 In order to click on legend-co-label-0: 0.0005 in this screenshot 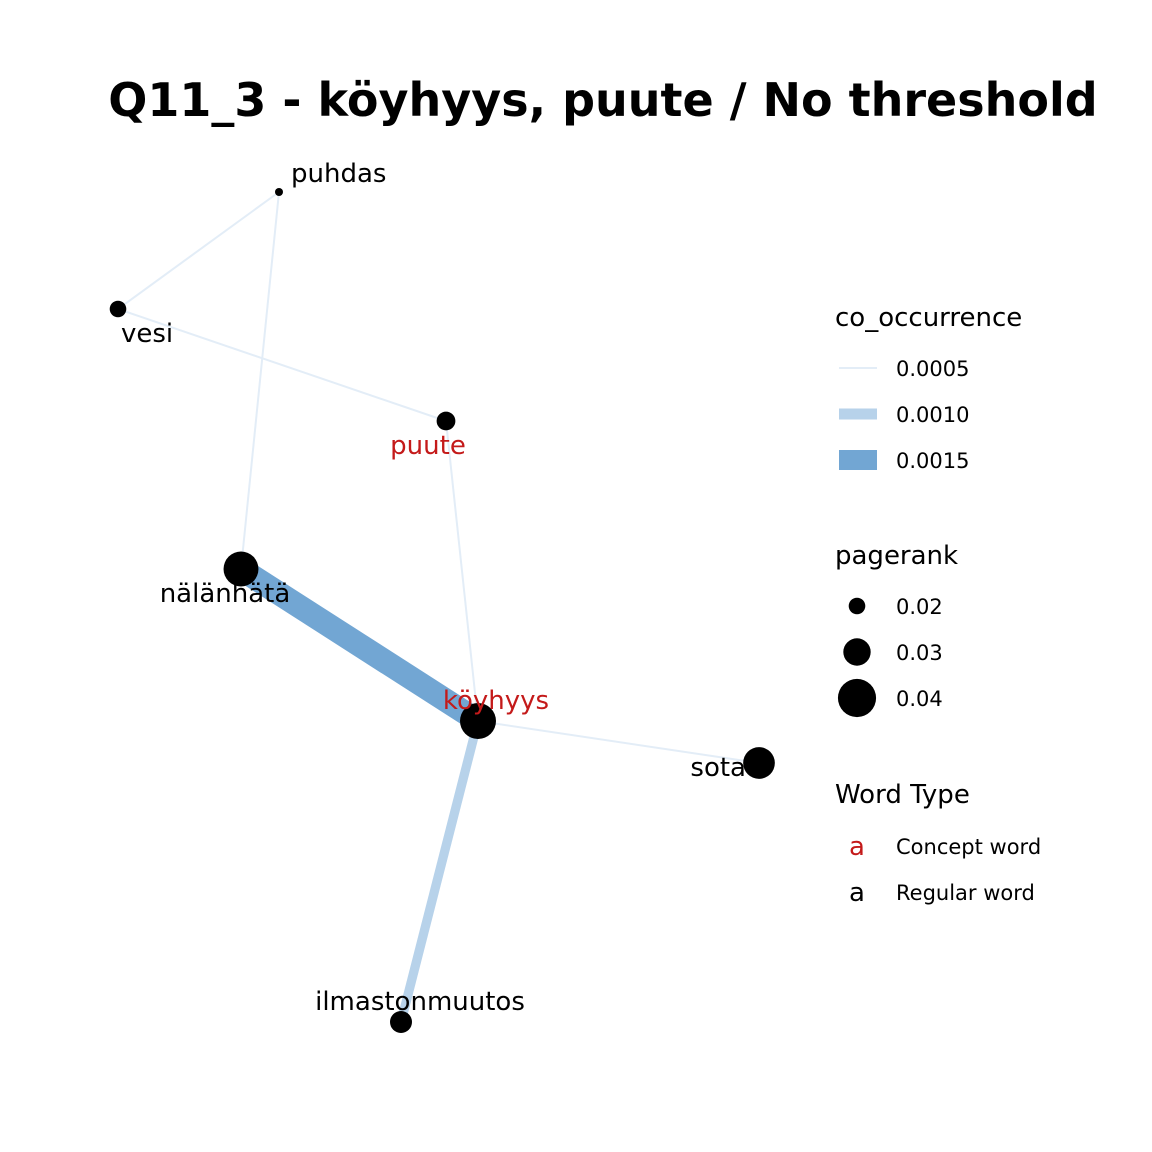, I will do `click(932, 369)`.